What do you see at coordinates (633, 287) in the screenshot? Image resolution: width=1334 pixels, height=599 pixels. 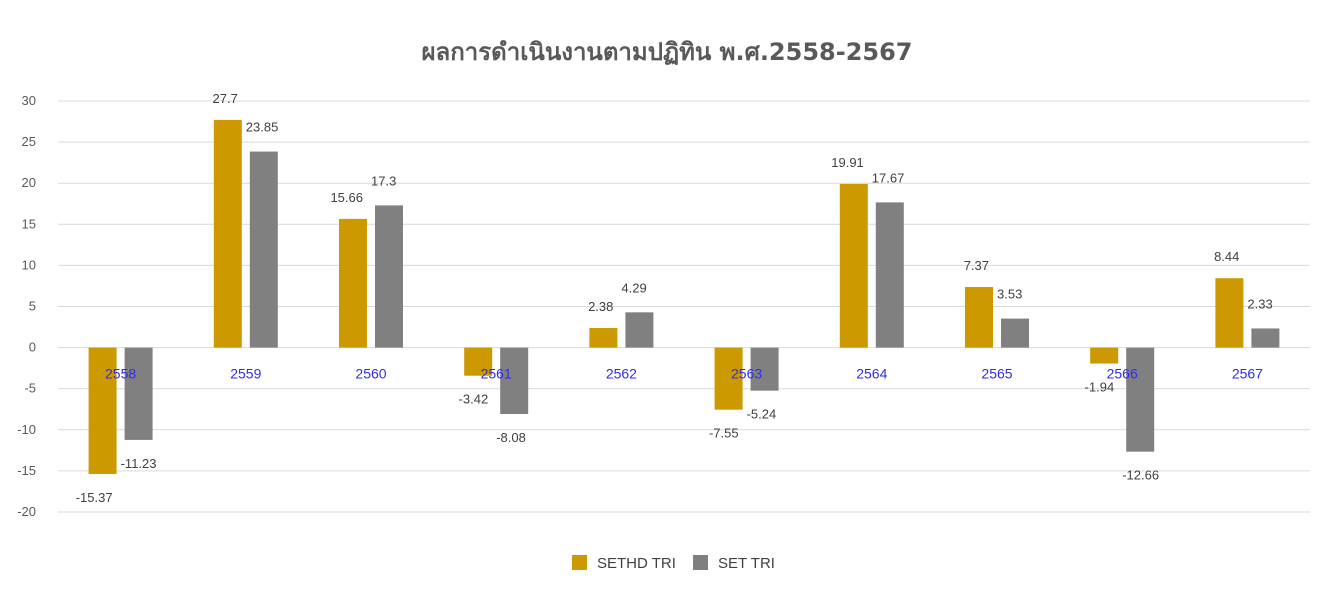 I see `data-label: 4.29` at bounding box center [633, 287].